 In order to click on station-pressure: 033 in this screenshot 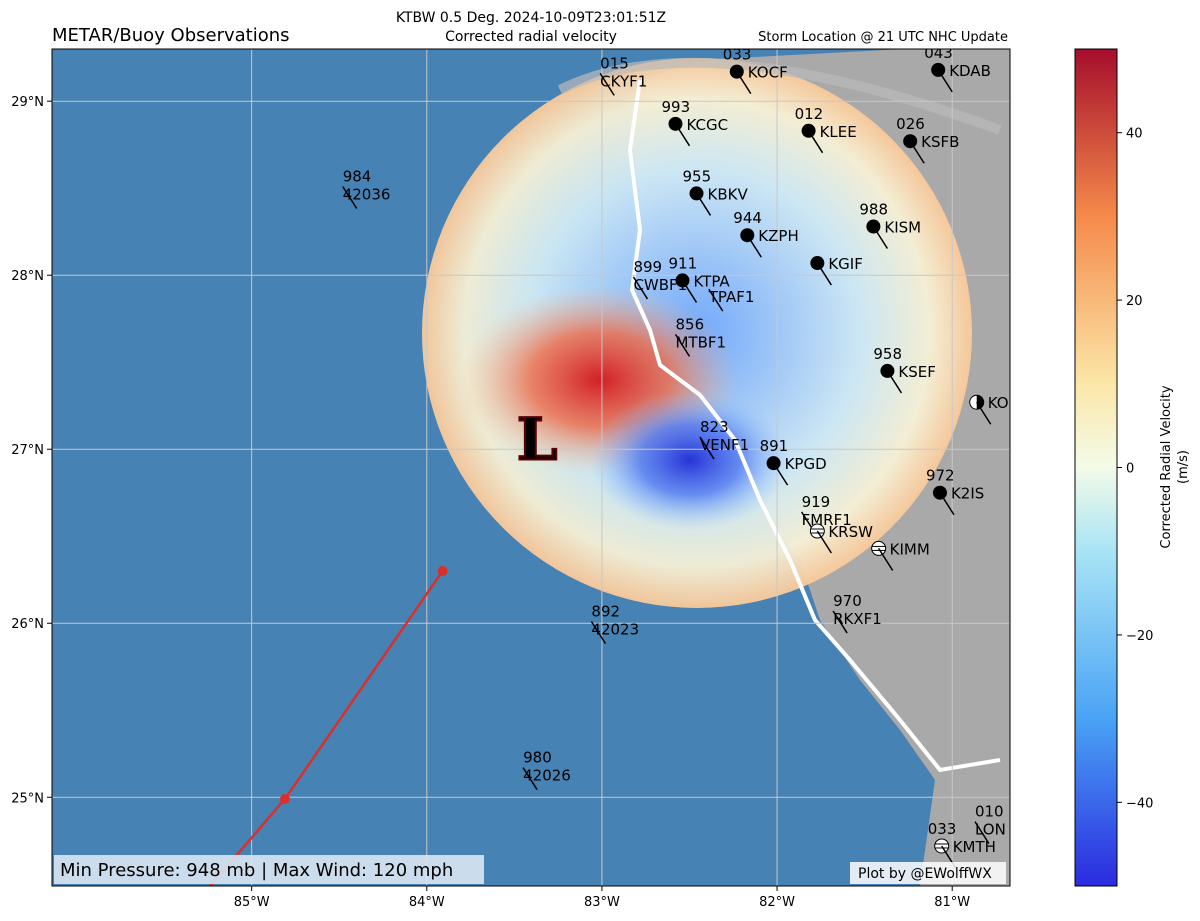, I will do `click(737, 55)`.